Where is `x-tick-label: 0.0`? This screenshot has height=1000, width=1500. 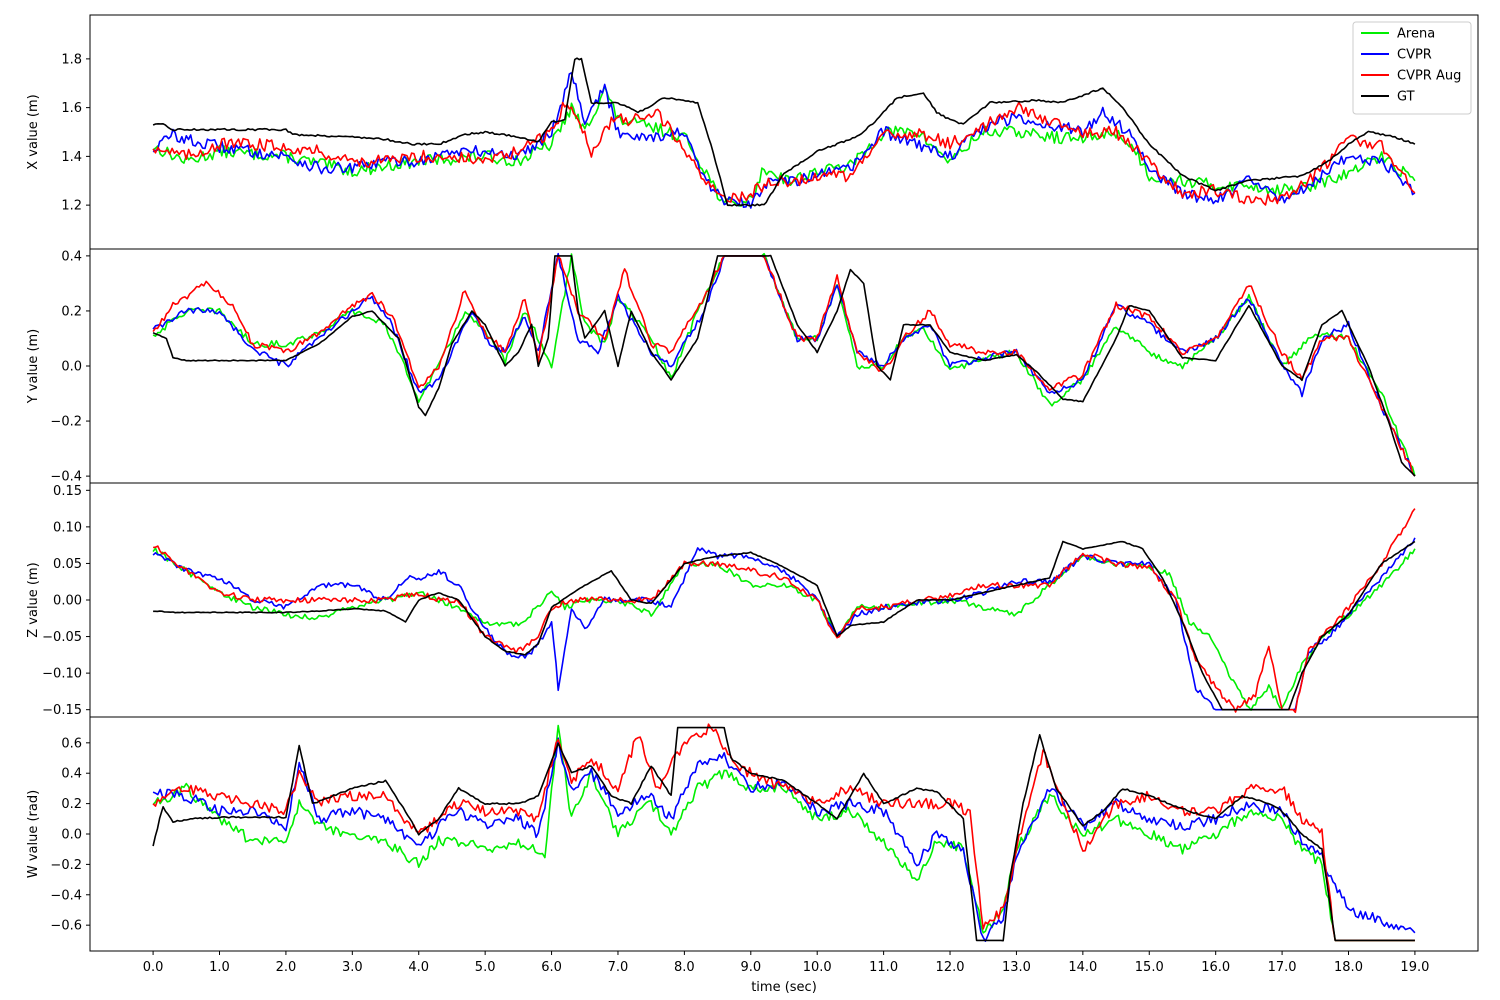 x-tick-label: 0.0 is located at coordinates (153, 967).